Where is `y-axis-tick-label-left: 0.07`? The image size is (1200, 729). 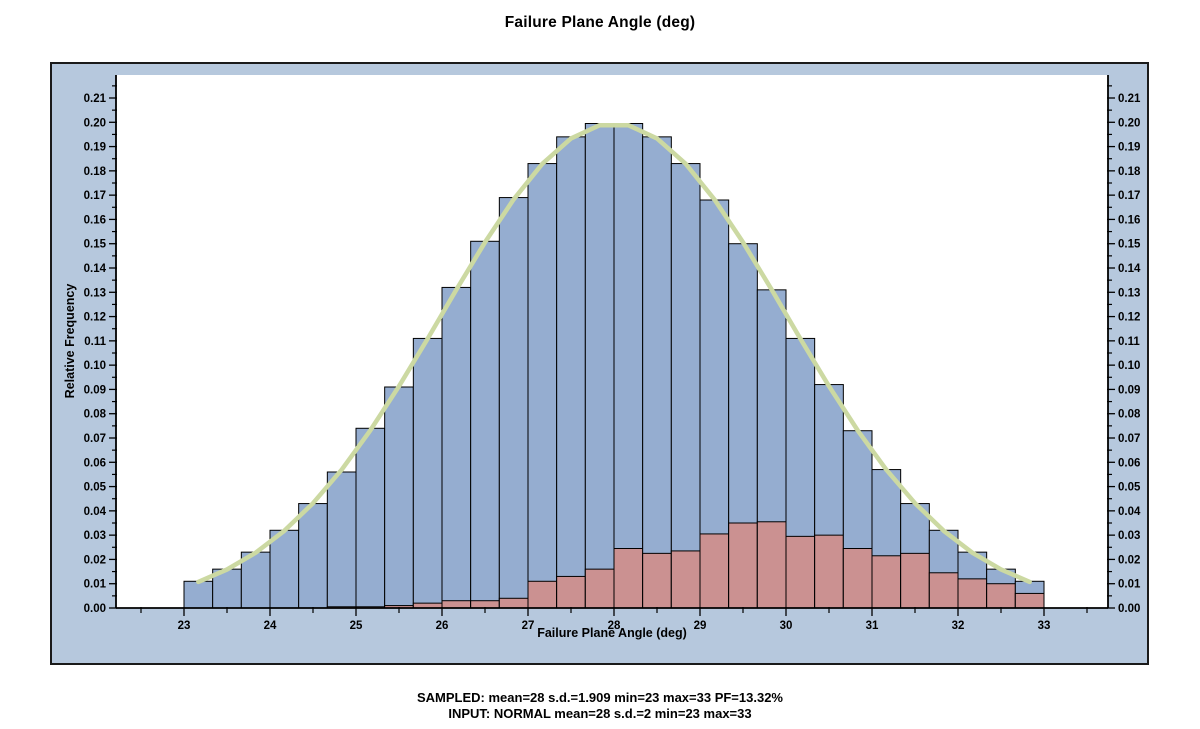 y-axis-tick-label-left: 0.07 is located at coordinates (95, 439).